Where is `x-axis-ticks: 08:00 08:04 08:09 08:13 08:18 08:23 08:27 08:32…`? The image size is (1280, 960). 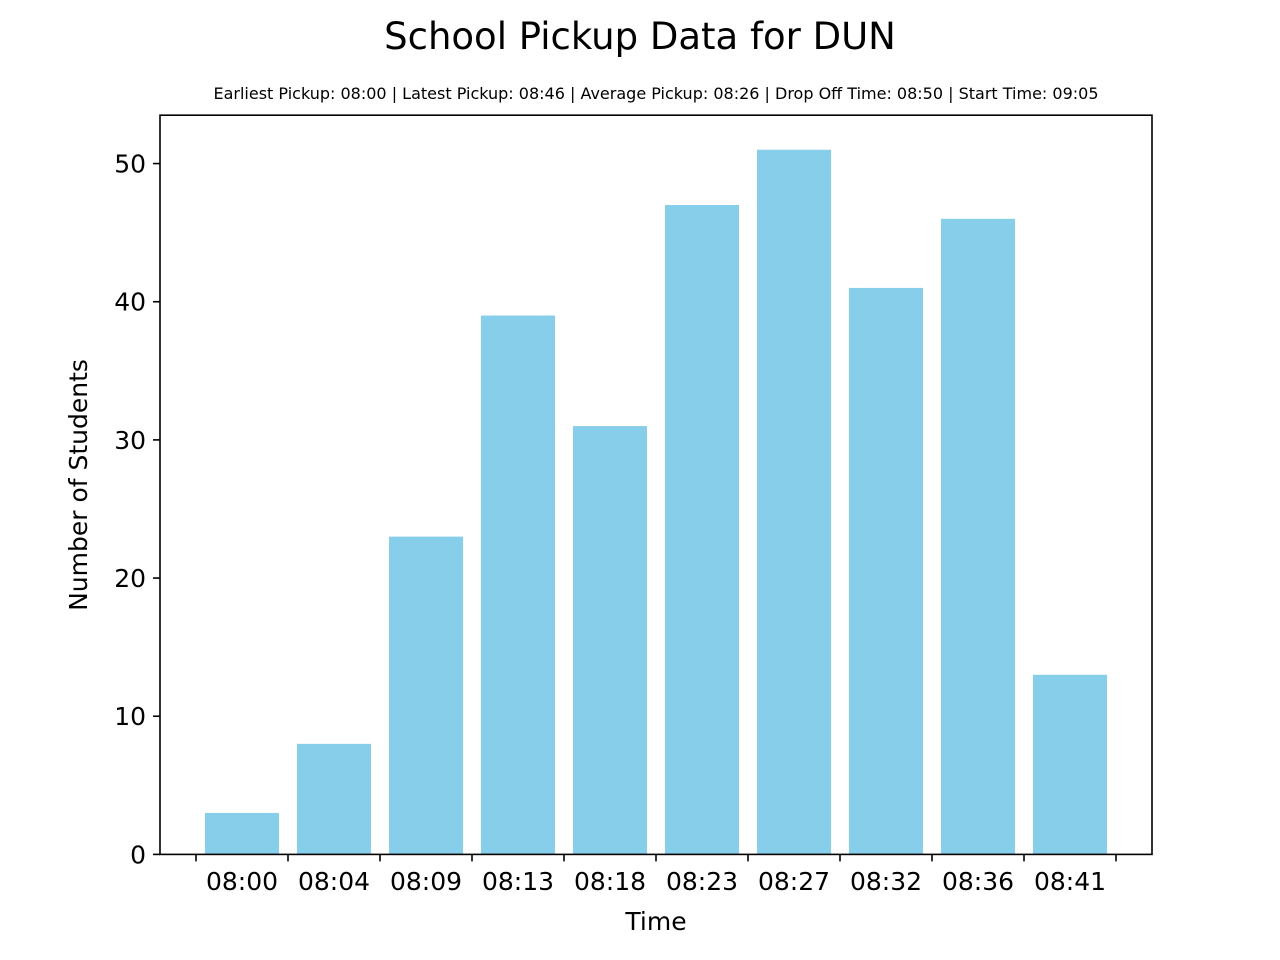
x-axis-ticks: 08:00 08:04 08:09 08:13 08:18 08:23 08:27 08:32… is located at coordinates (656, 875).